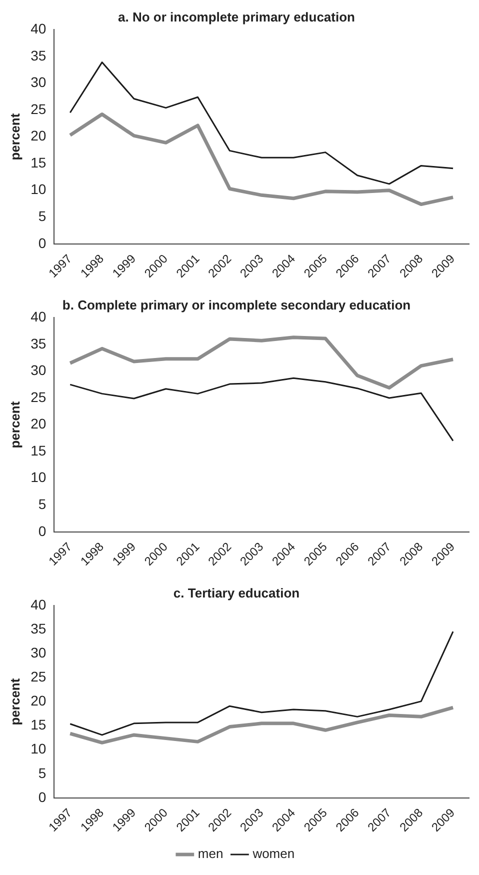  I want to click on legend-label: men, so click(211, 854).